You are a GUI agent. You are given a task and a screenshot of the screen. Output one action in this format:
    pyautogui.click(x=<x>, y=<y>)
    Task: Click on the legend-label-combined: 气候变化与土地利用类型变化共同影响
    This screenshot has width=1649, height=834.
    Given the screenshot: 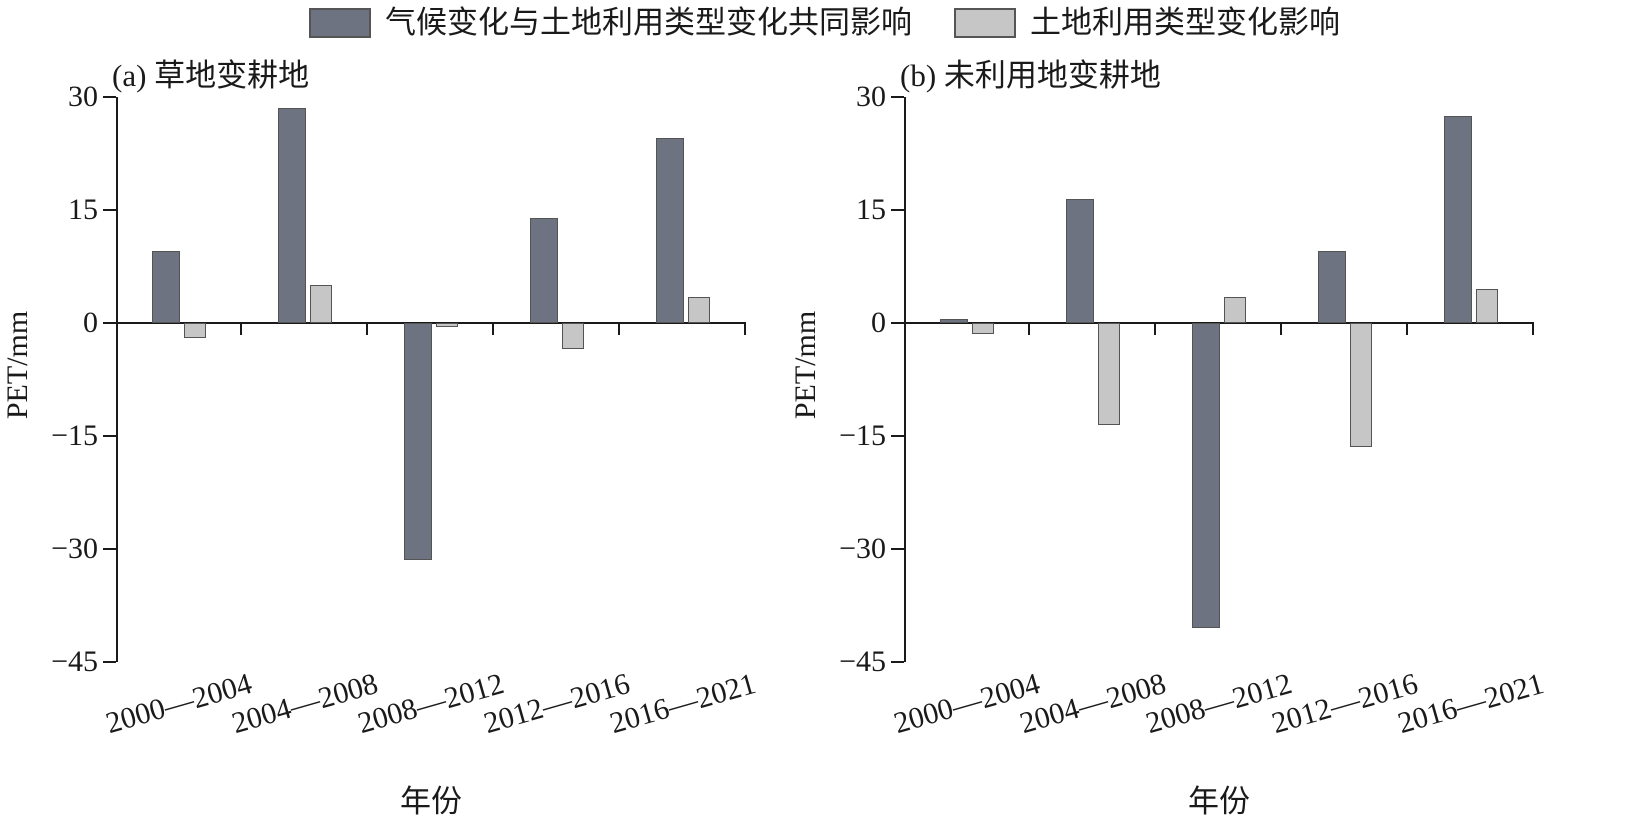 What is the action you would take?
    pyautogui.click(x=648, y=22)
    